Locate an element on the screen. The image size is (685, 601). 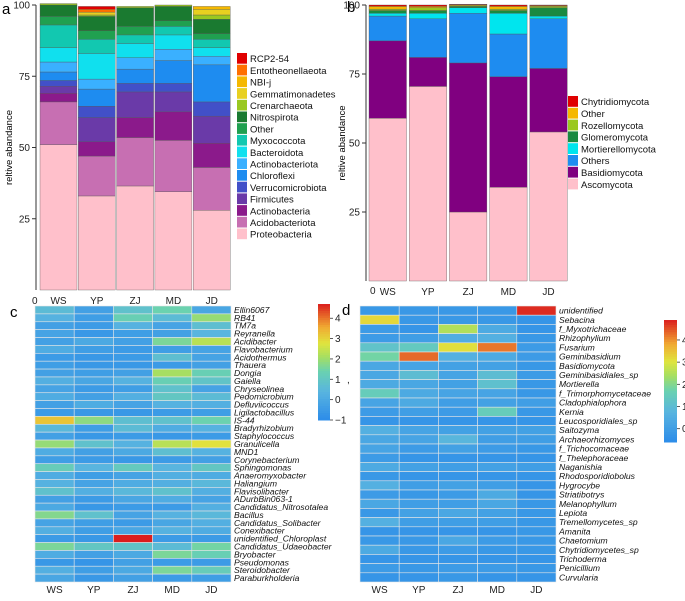
panel-c-cell-candidatus-solibacter-md is located at coordinates (172, 523).